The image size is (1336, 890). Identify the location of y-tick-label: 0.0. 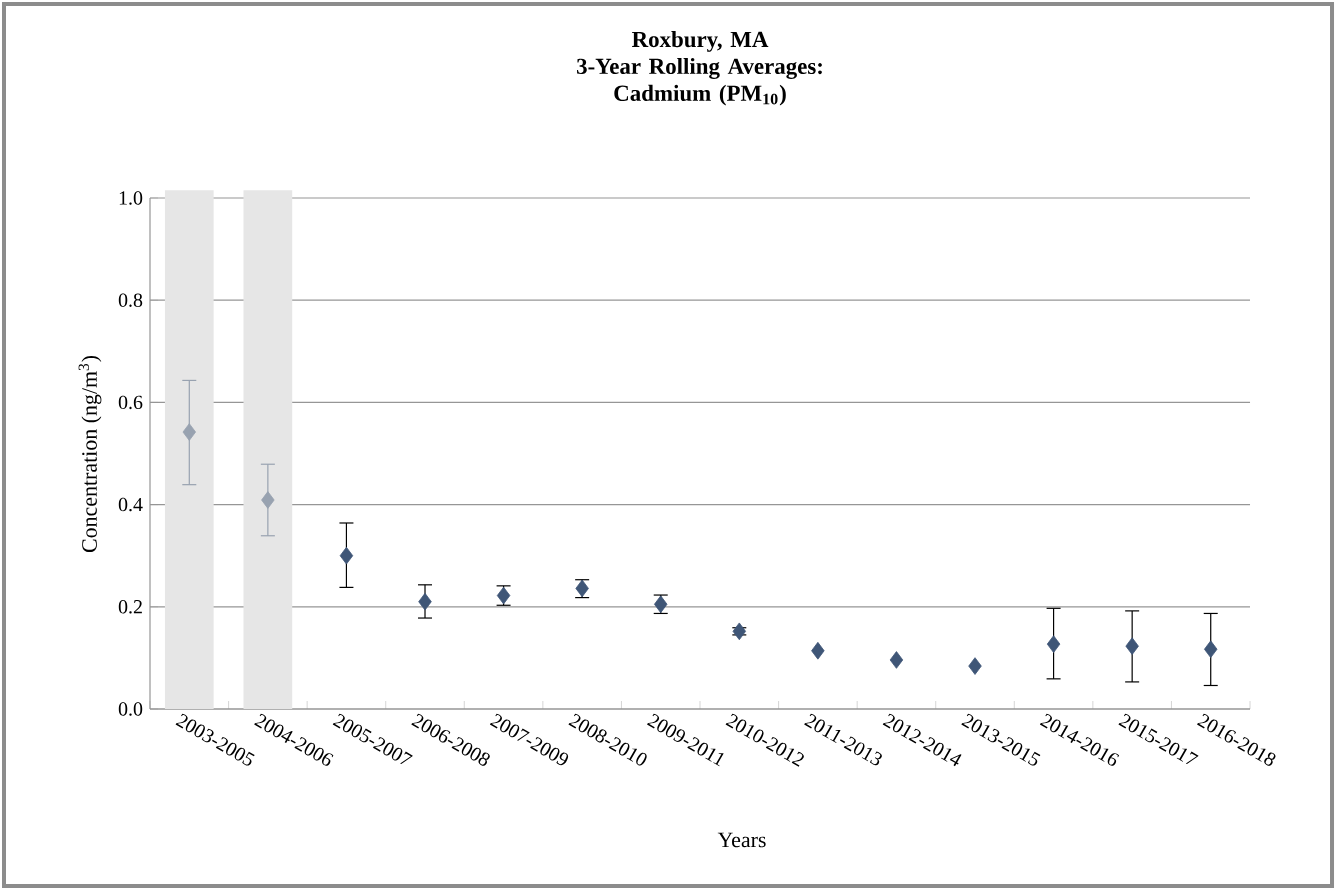
(130, 709).